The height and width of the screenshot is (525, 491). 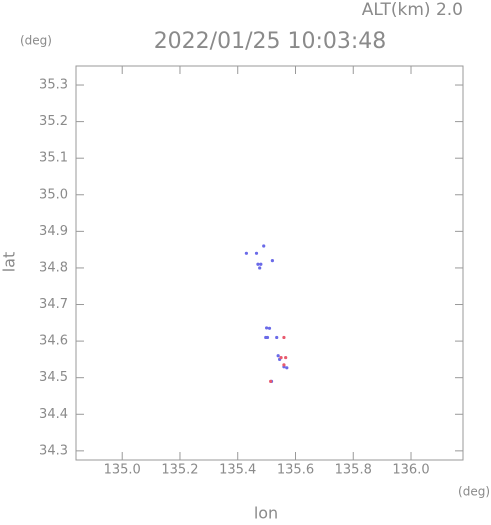 I want to click on x-tick-label: 135.4, so click(x=237, y=470).